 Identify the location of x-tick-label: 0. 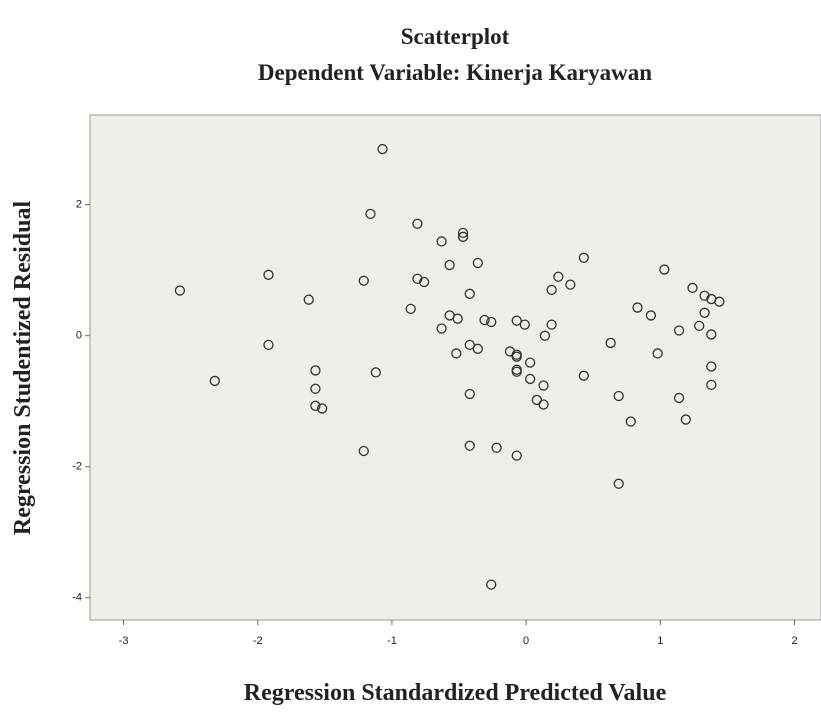
(526, 641).